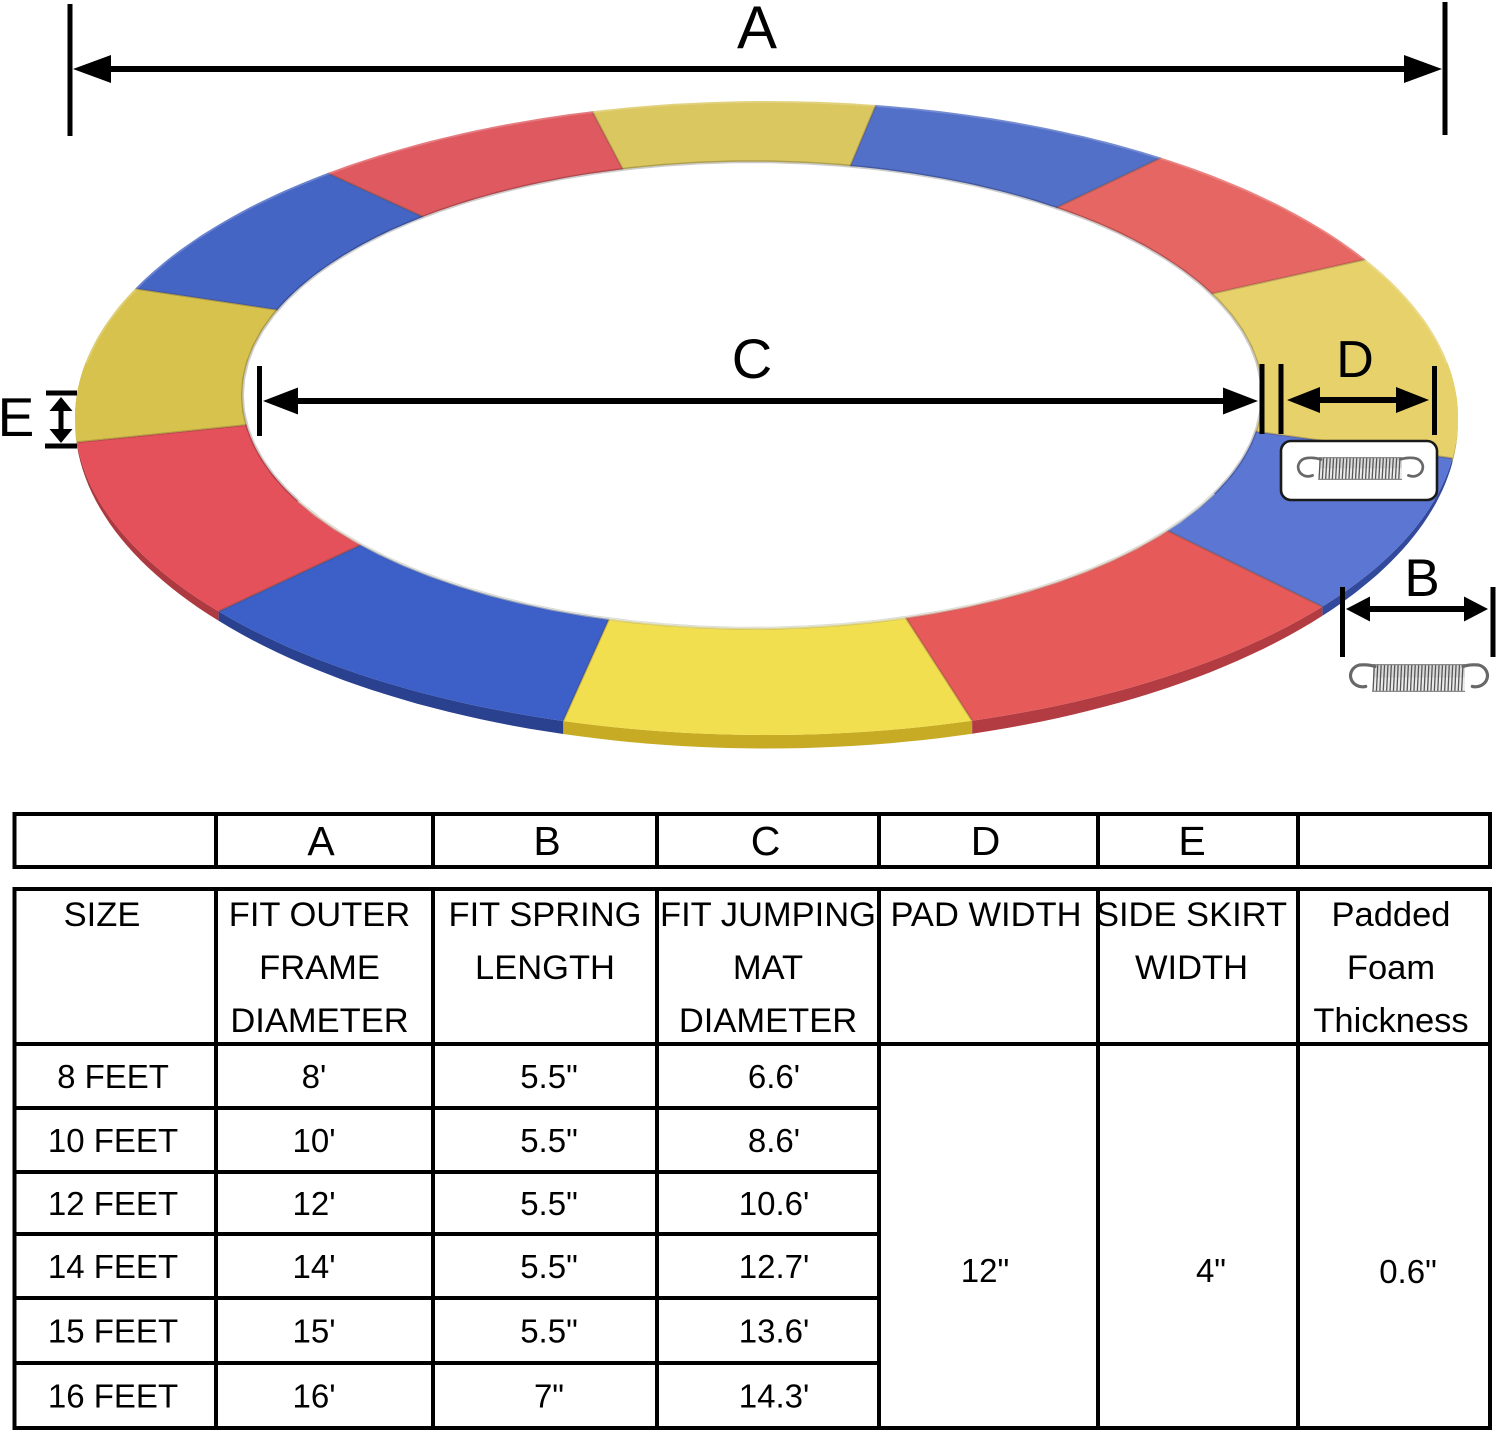 This screenshot has height=1439, width=1500. Describe the element at coordinates (1391, 915) in the screenshot. I see `svg-text: Padded` at that location.